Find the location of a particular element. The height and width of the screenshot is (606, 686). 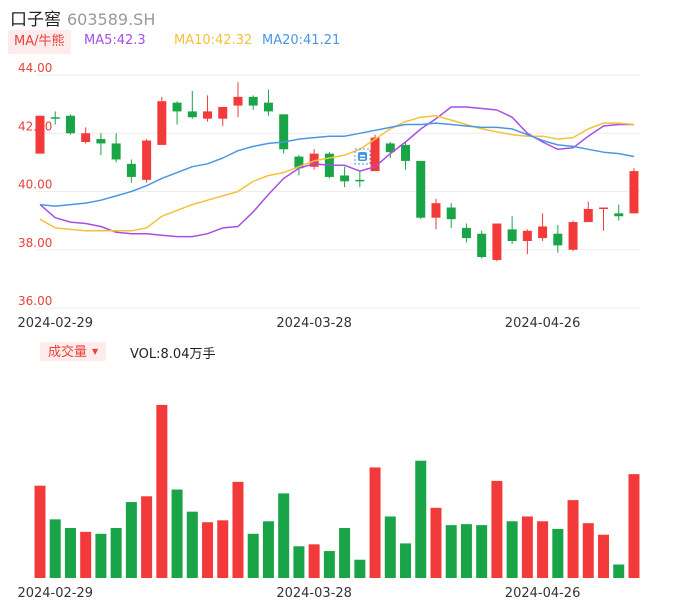

ma10-value: MA10:42.32 is located at coordinates (213, 40).